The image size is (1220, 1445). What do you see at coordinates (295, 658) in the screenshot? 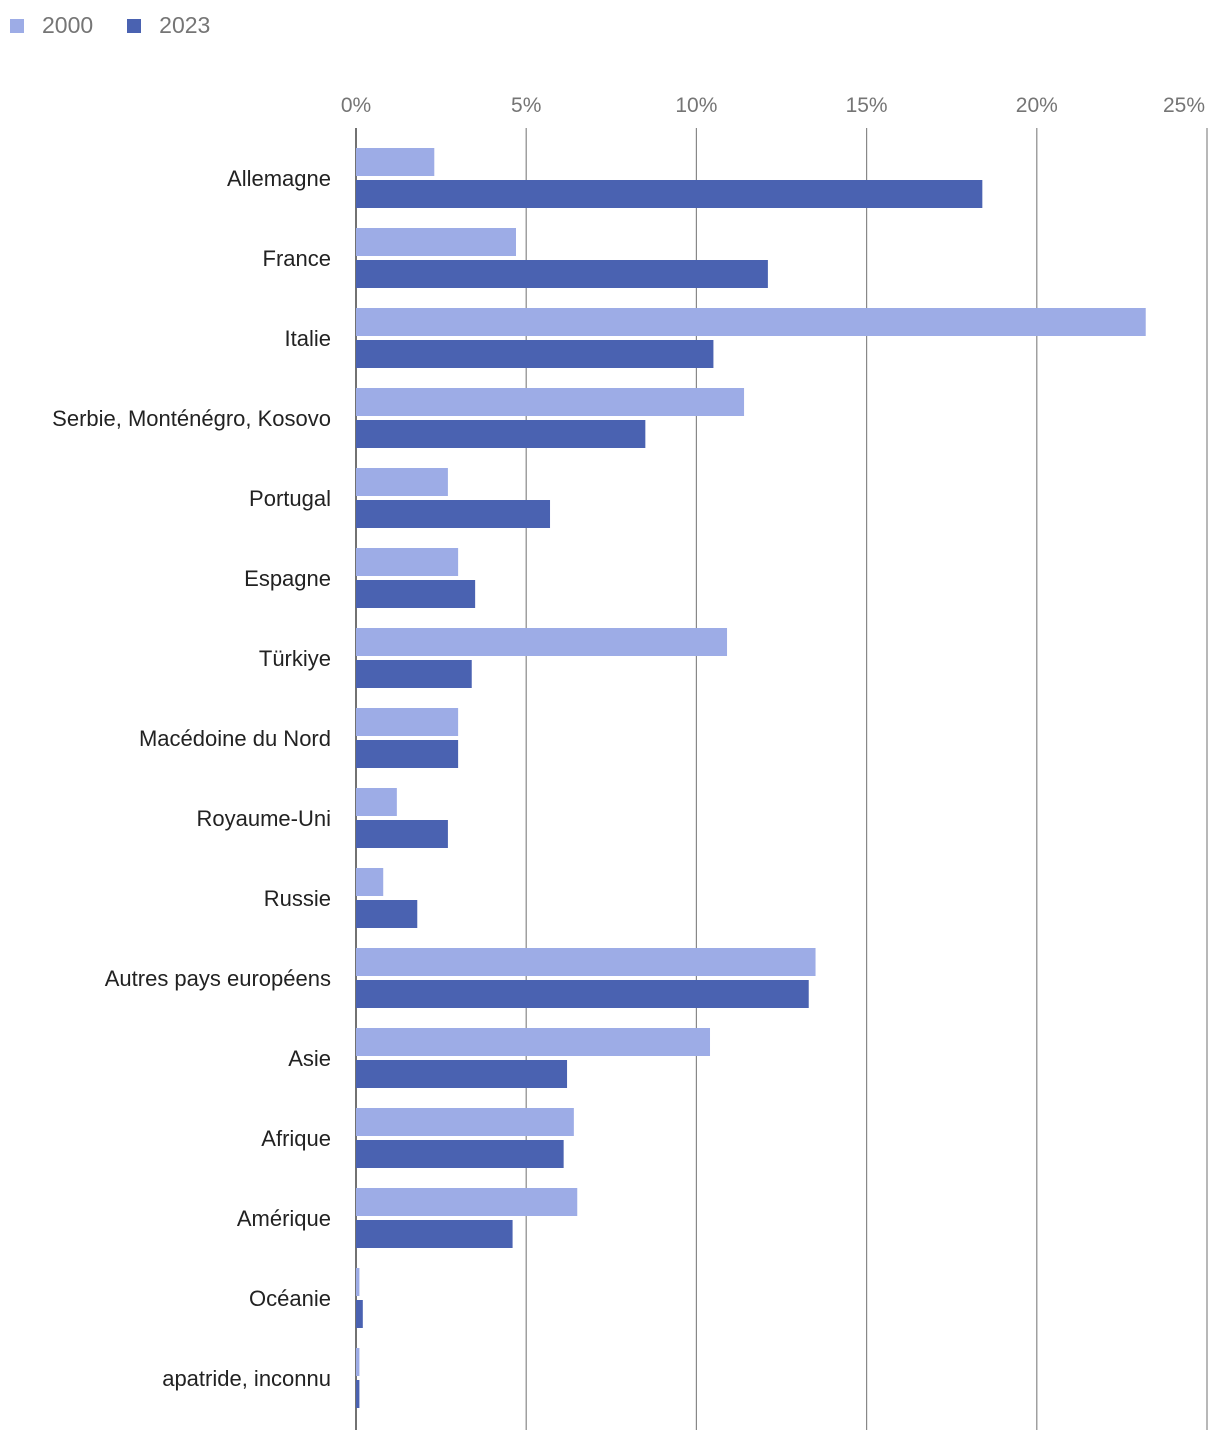
I see `category-label: Türkiye` at bounding box center [295, 658].